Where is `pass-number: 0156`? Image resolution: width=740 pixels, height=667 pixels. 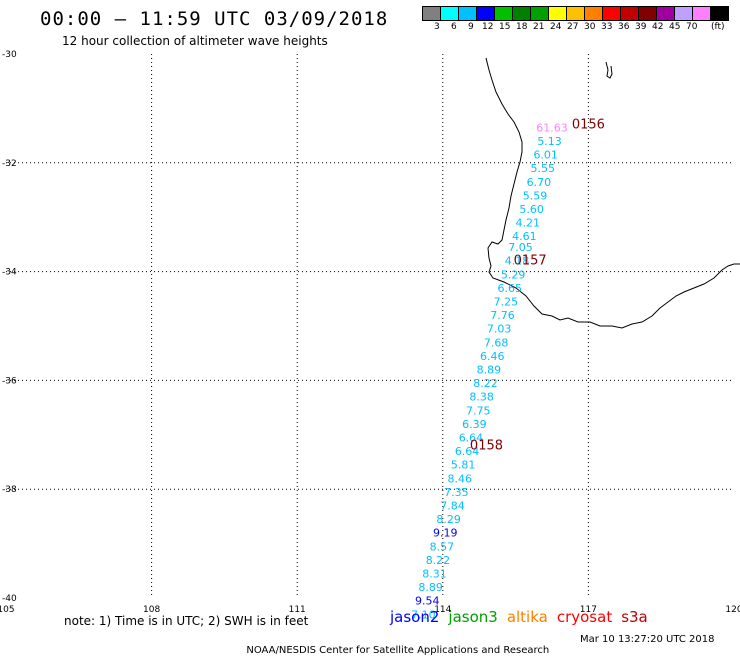
pass-number: 0156 is located at coordinates (588, 125).